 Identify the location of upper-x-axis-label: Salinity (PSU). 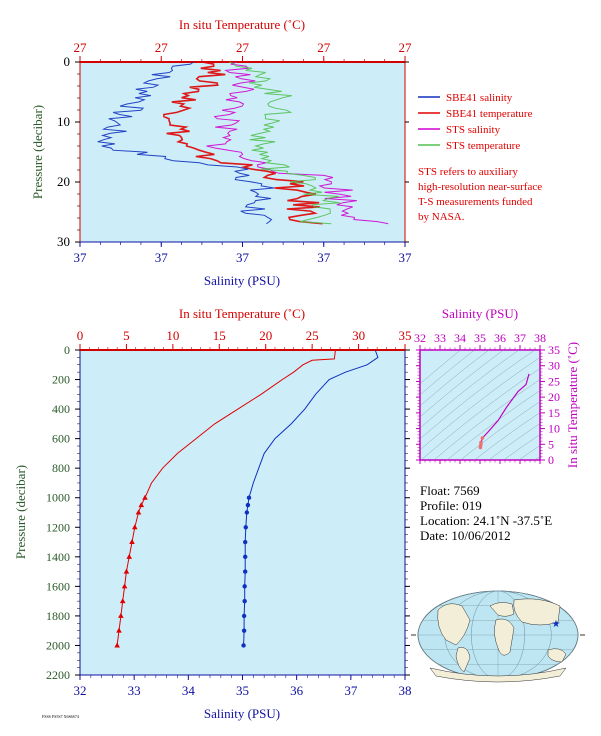
(242, 280).